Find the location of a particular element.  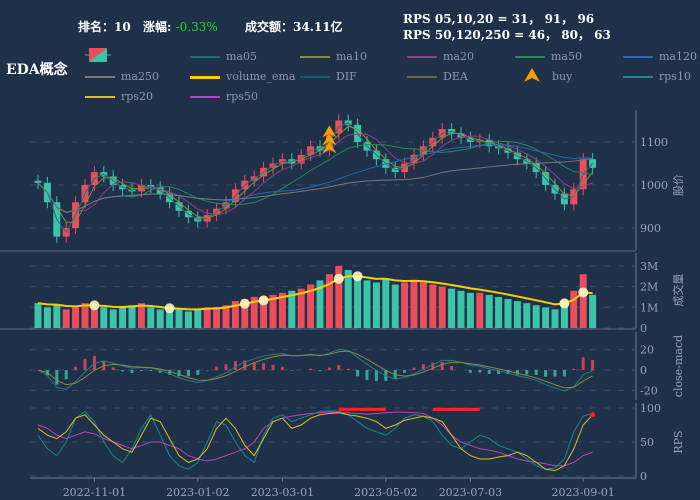

legend-ma05: ma05 is located at coordinates (223, 56).